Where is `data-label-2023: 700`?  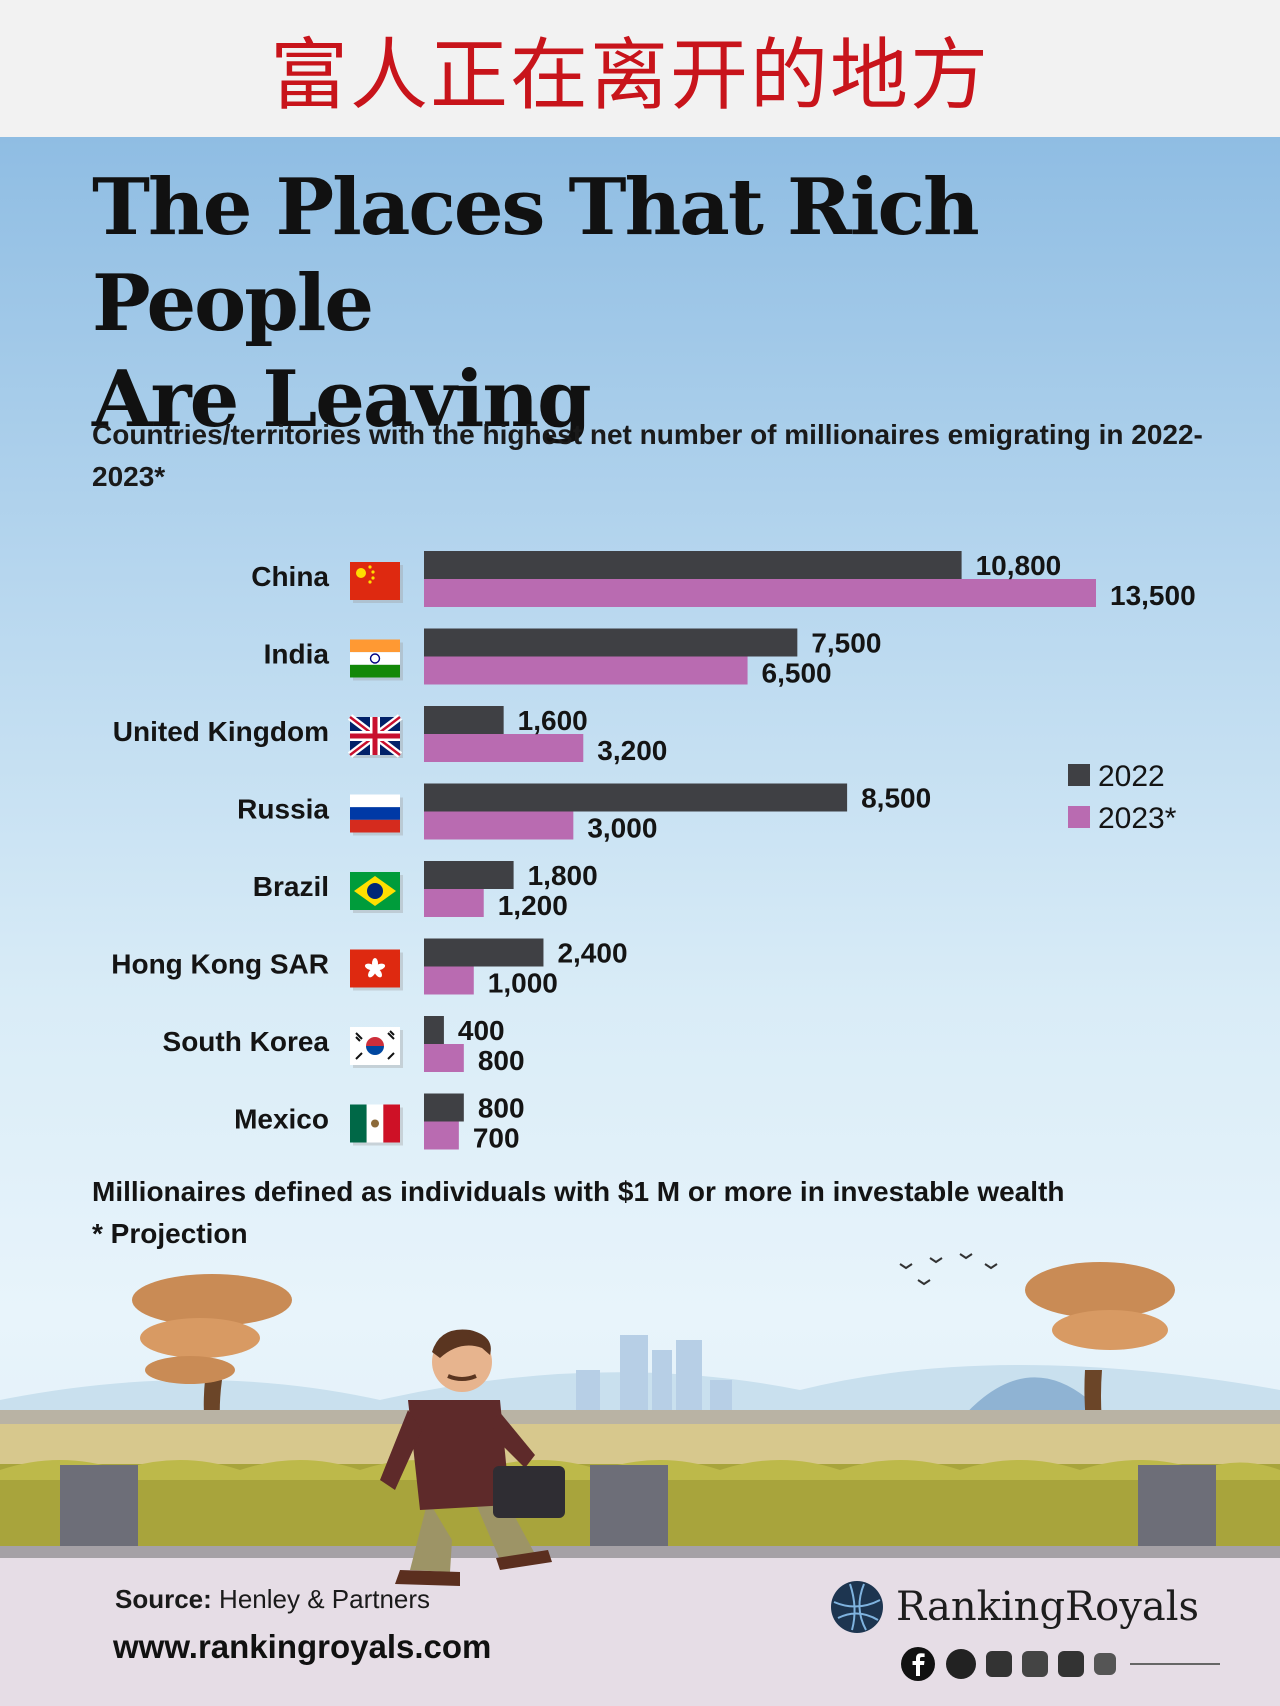
data-label-2023: 700 is located at coordinates (496, 1138).